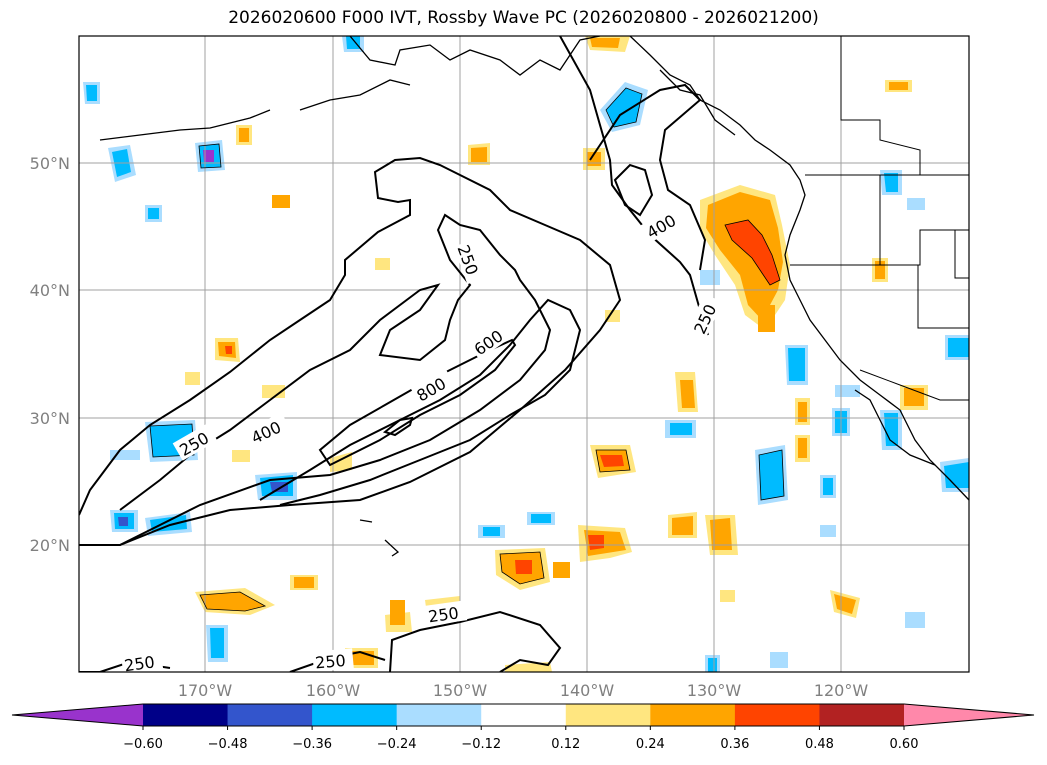 This screenshot has width=1047, height=765. Describe the element at coordinates (397, 744) in the screenshot. I see `colorbar-tick-label: −0.24` at that location.